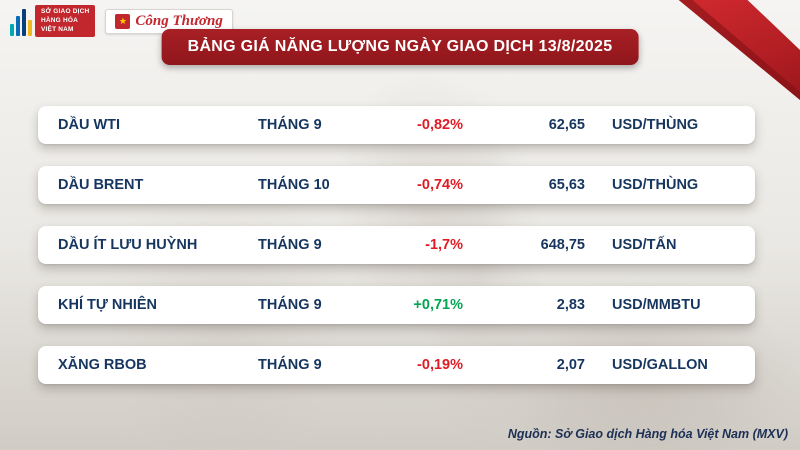 The width and height of the screenshot is (800, 450). Describe the element at coordinates (108, 305) in the screenshot. I see `commodity-name: KHÍ TỰ NHIÊN` at that location.